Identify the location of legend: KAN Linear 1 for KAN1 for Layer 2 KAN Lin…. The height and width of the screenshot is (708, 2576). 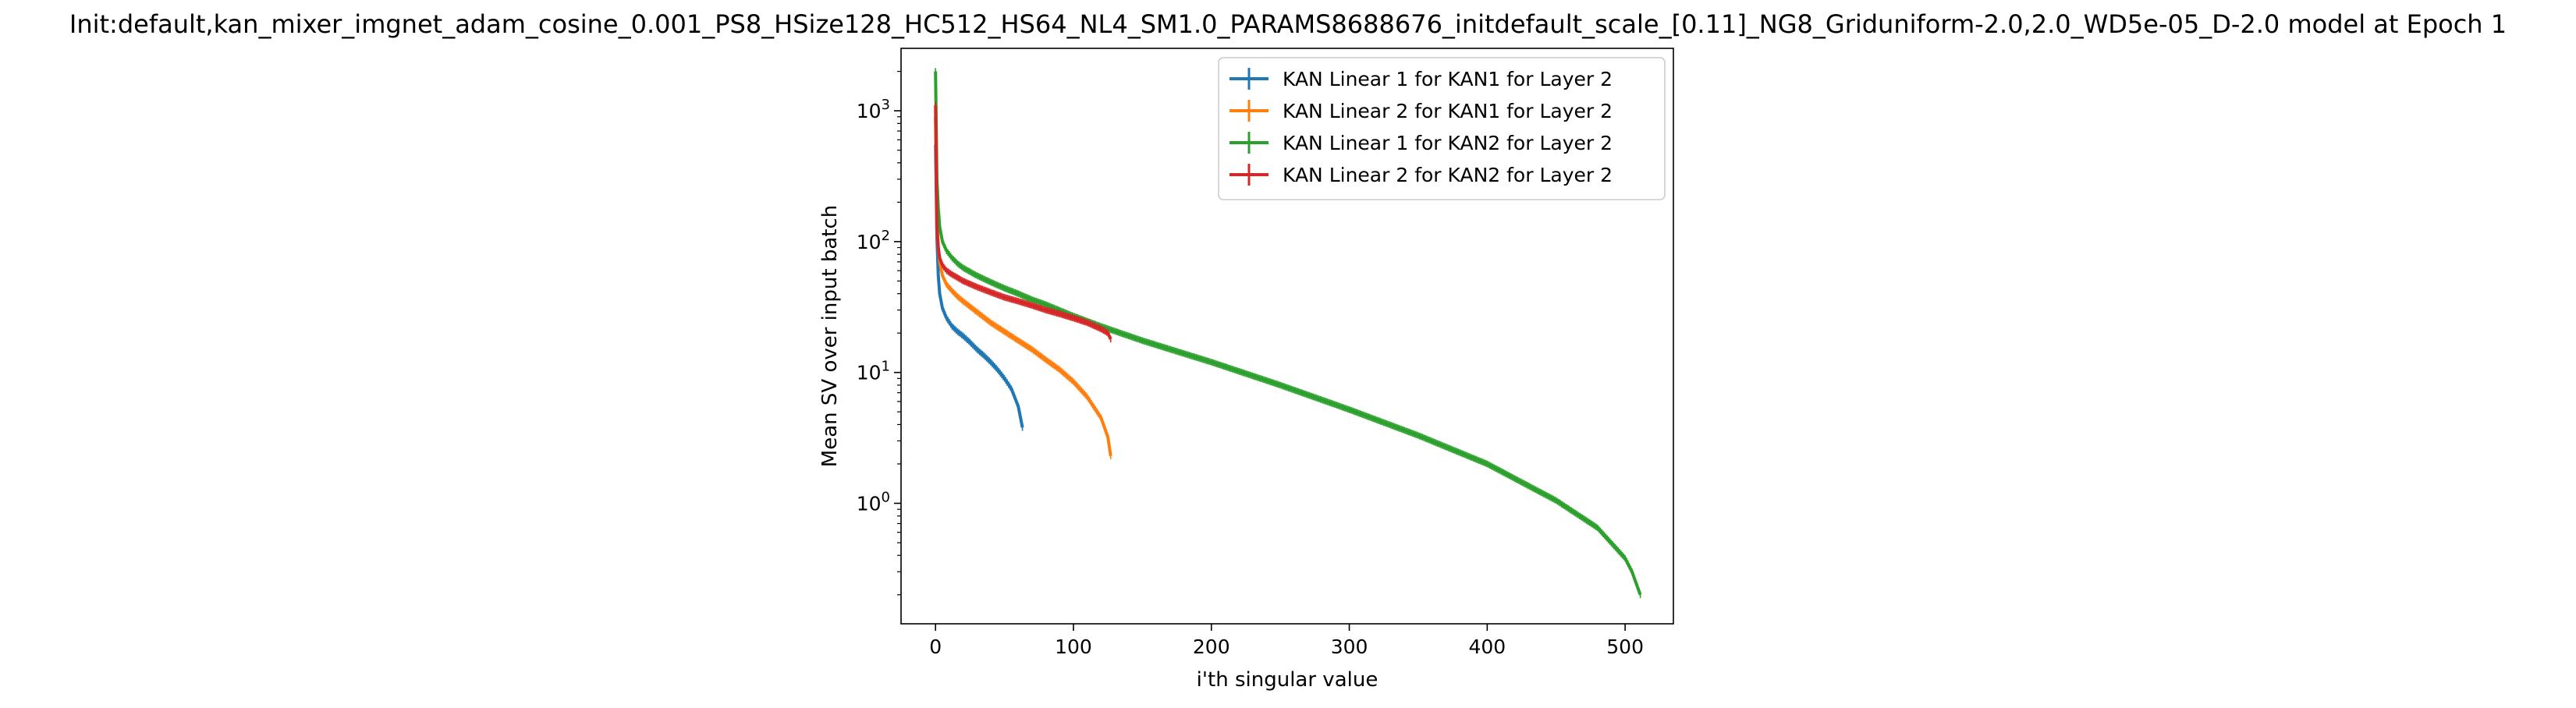
(1442, 128).